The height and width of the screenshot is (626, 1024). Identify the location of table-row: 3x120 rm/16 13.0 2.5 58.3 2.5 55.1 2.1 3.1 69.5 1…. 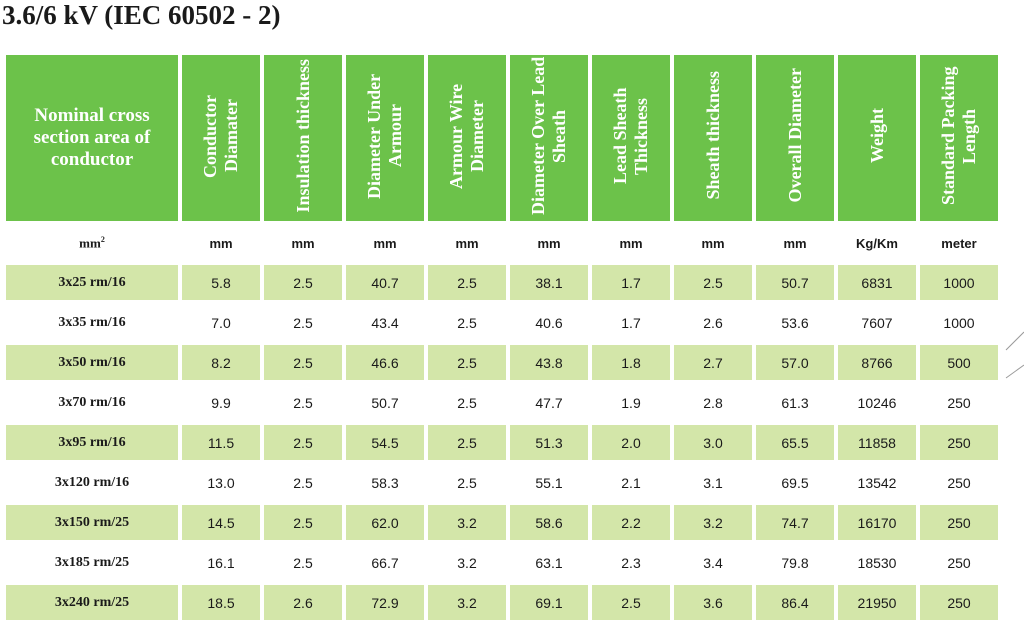
(502, 485).